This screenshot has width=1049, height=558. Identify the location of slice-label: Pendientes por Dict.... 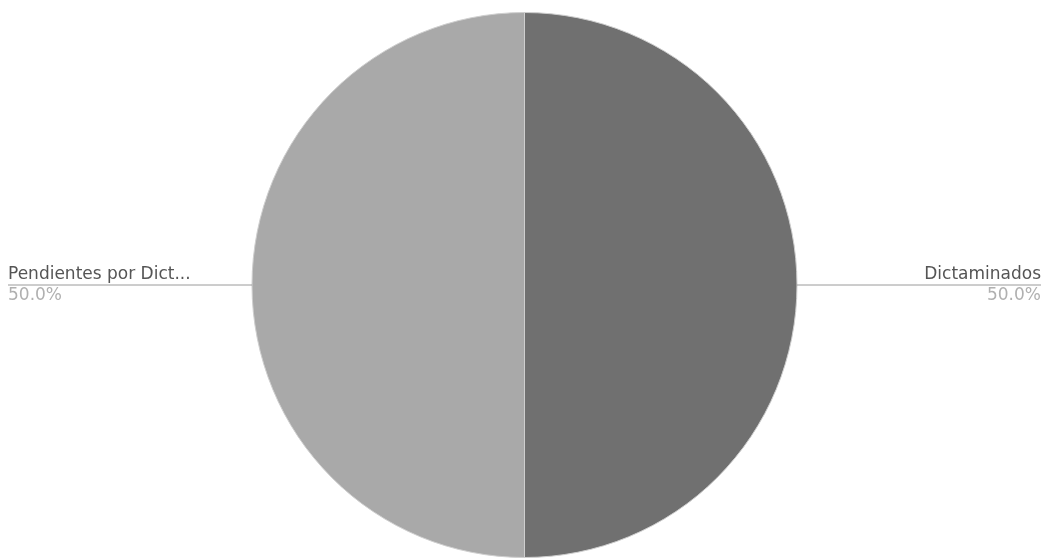
(99, 272).